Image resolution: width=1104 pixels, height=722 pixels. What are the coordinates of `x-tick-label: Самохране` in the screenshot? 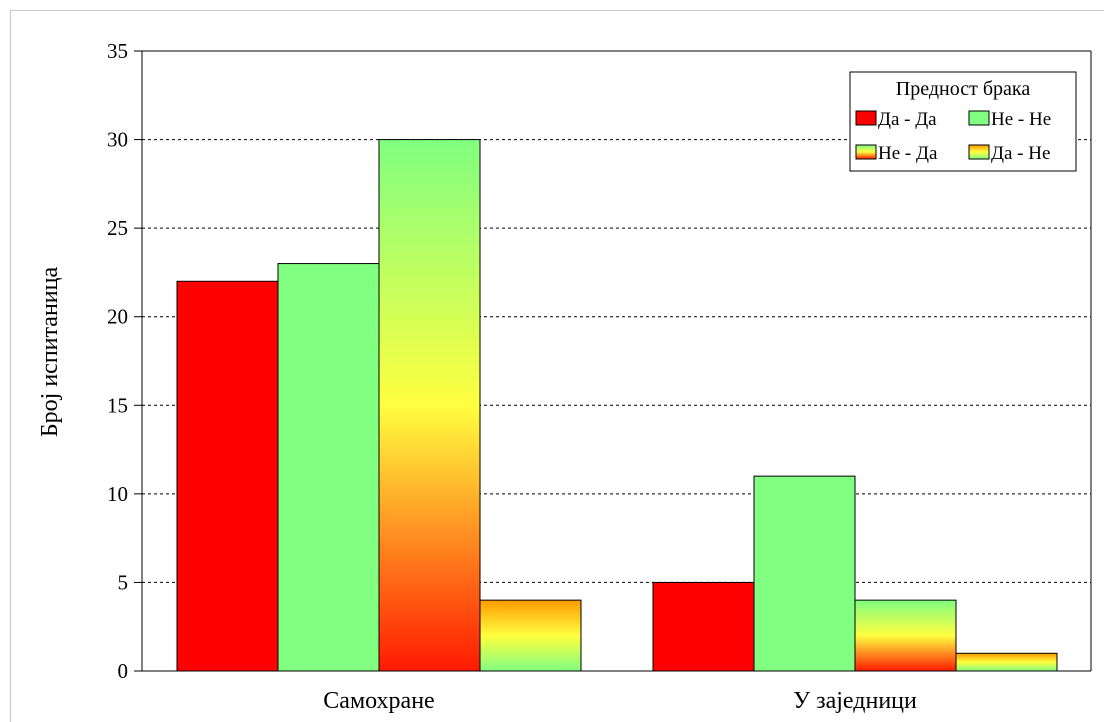 It's located at (378, 701).